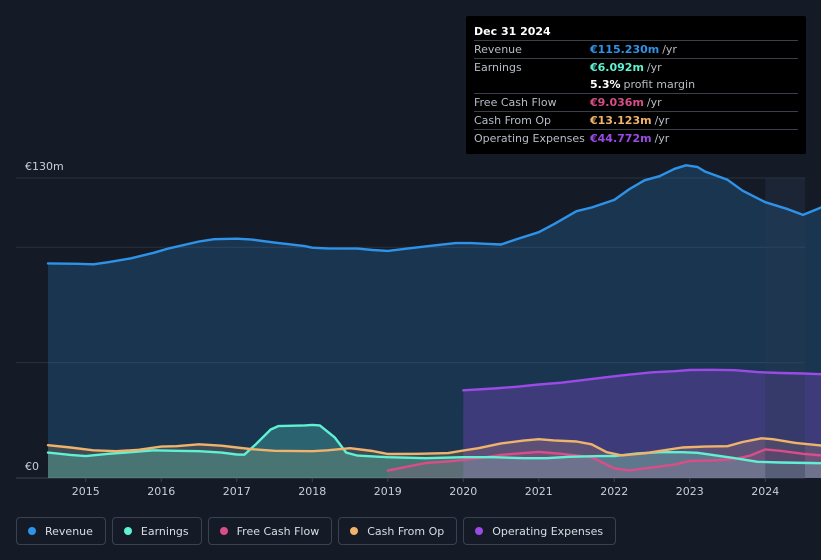 The image size is (821, 560). I want to click on tooltip-date: Dec 31 2024, so click(512, 31).